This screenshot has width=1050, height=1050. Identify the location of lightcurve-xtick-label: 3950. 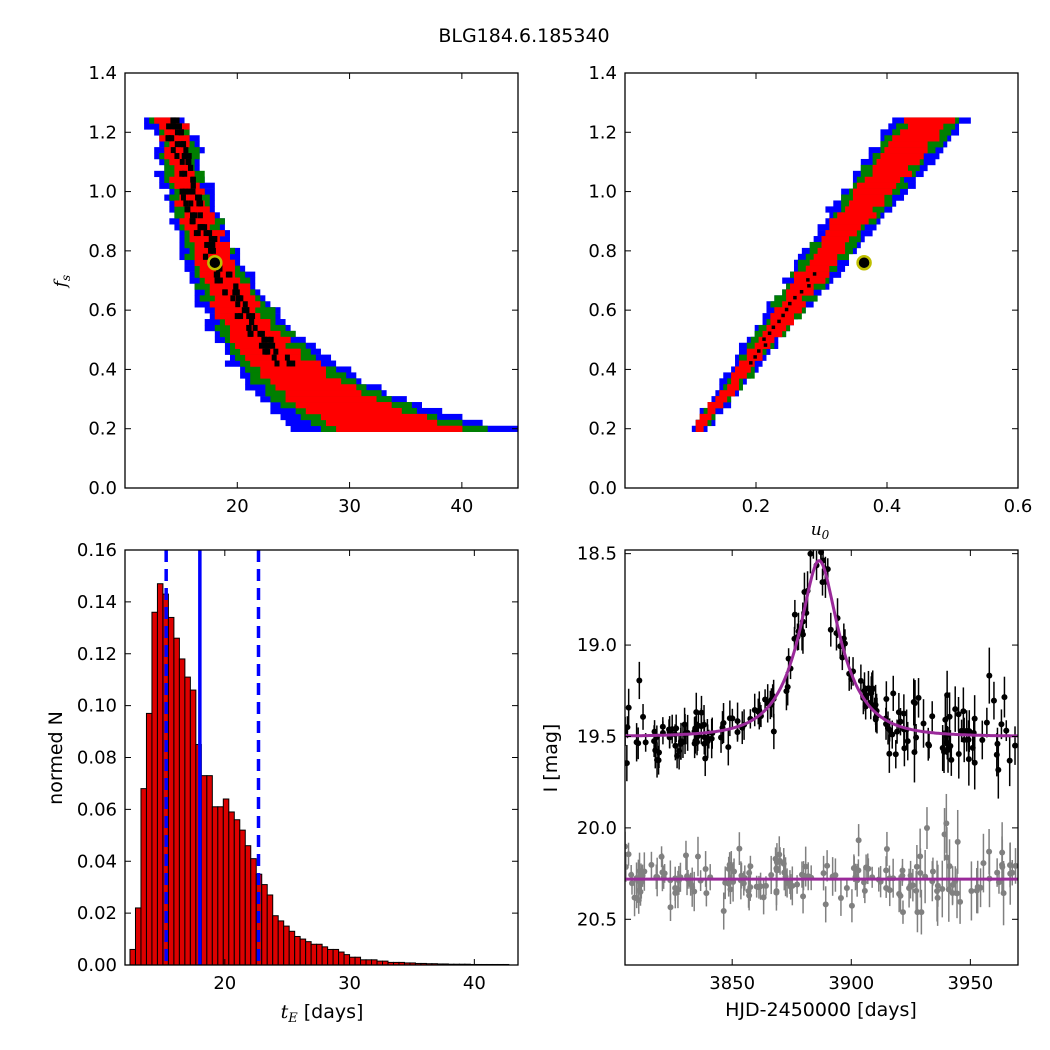
(970, 983).